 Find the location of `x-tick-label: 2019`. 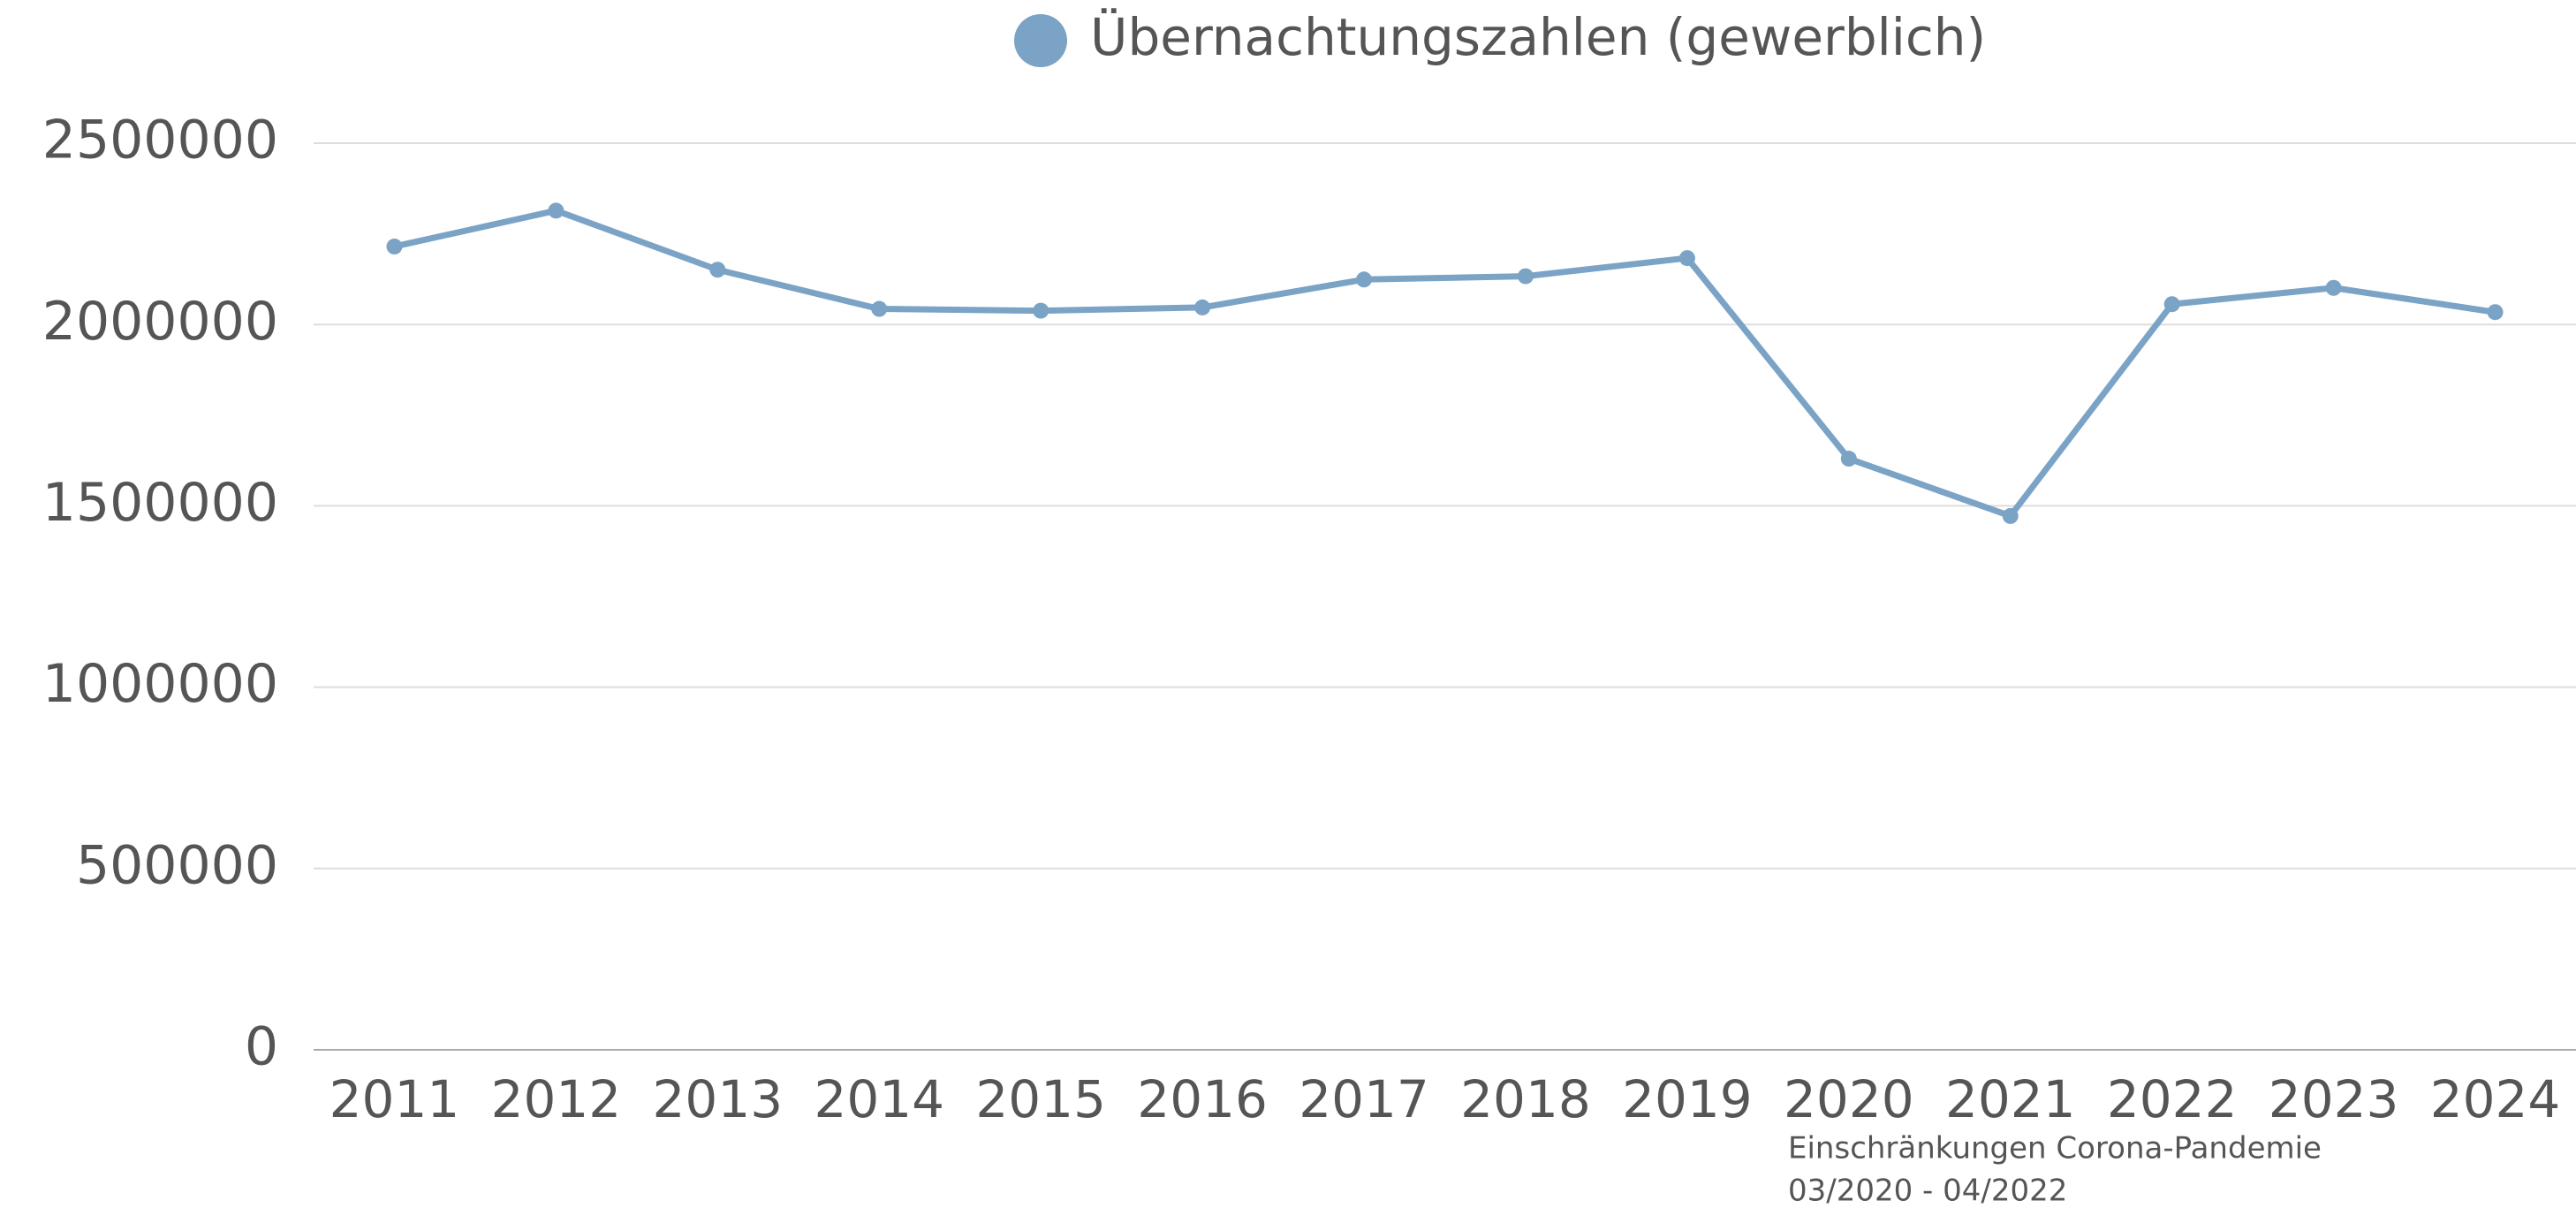

x-tick-label: 2019 is located at coordinates (1688, 1099).